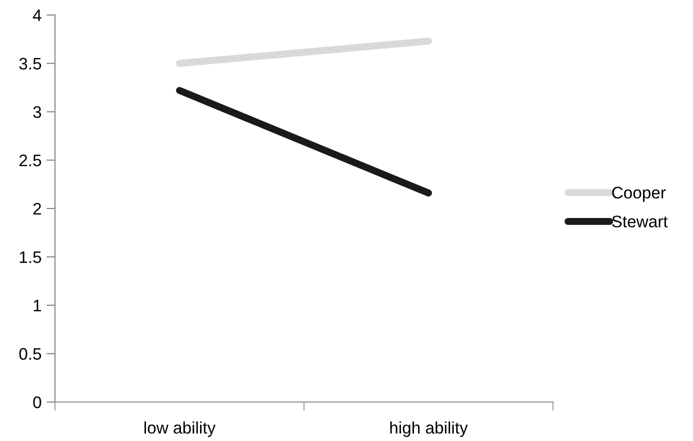  I want to click on y-tick-label: 3.5, so click(30, 64).